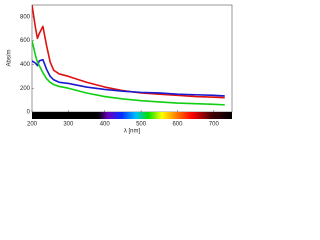 This screenshot has width=320, height=240. What do you see at coordinates (128, 77) in the screenshot?
I see `series-line` at bounding box center [128, 77].